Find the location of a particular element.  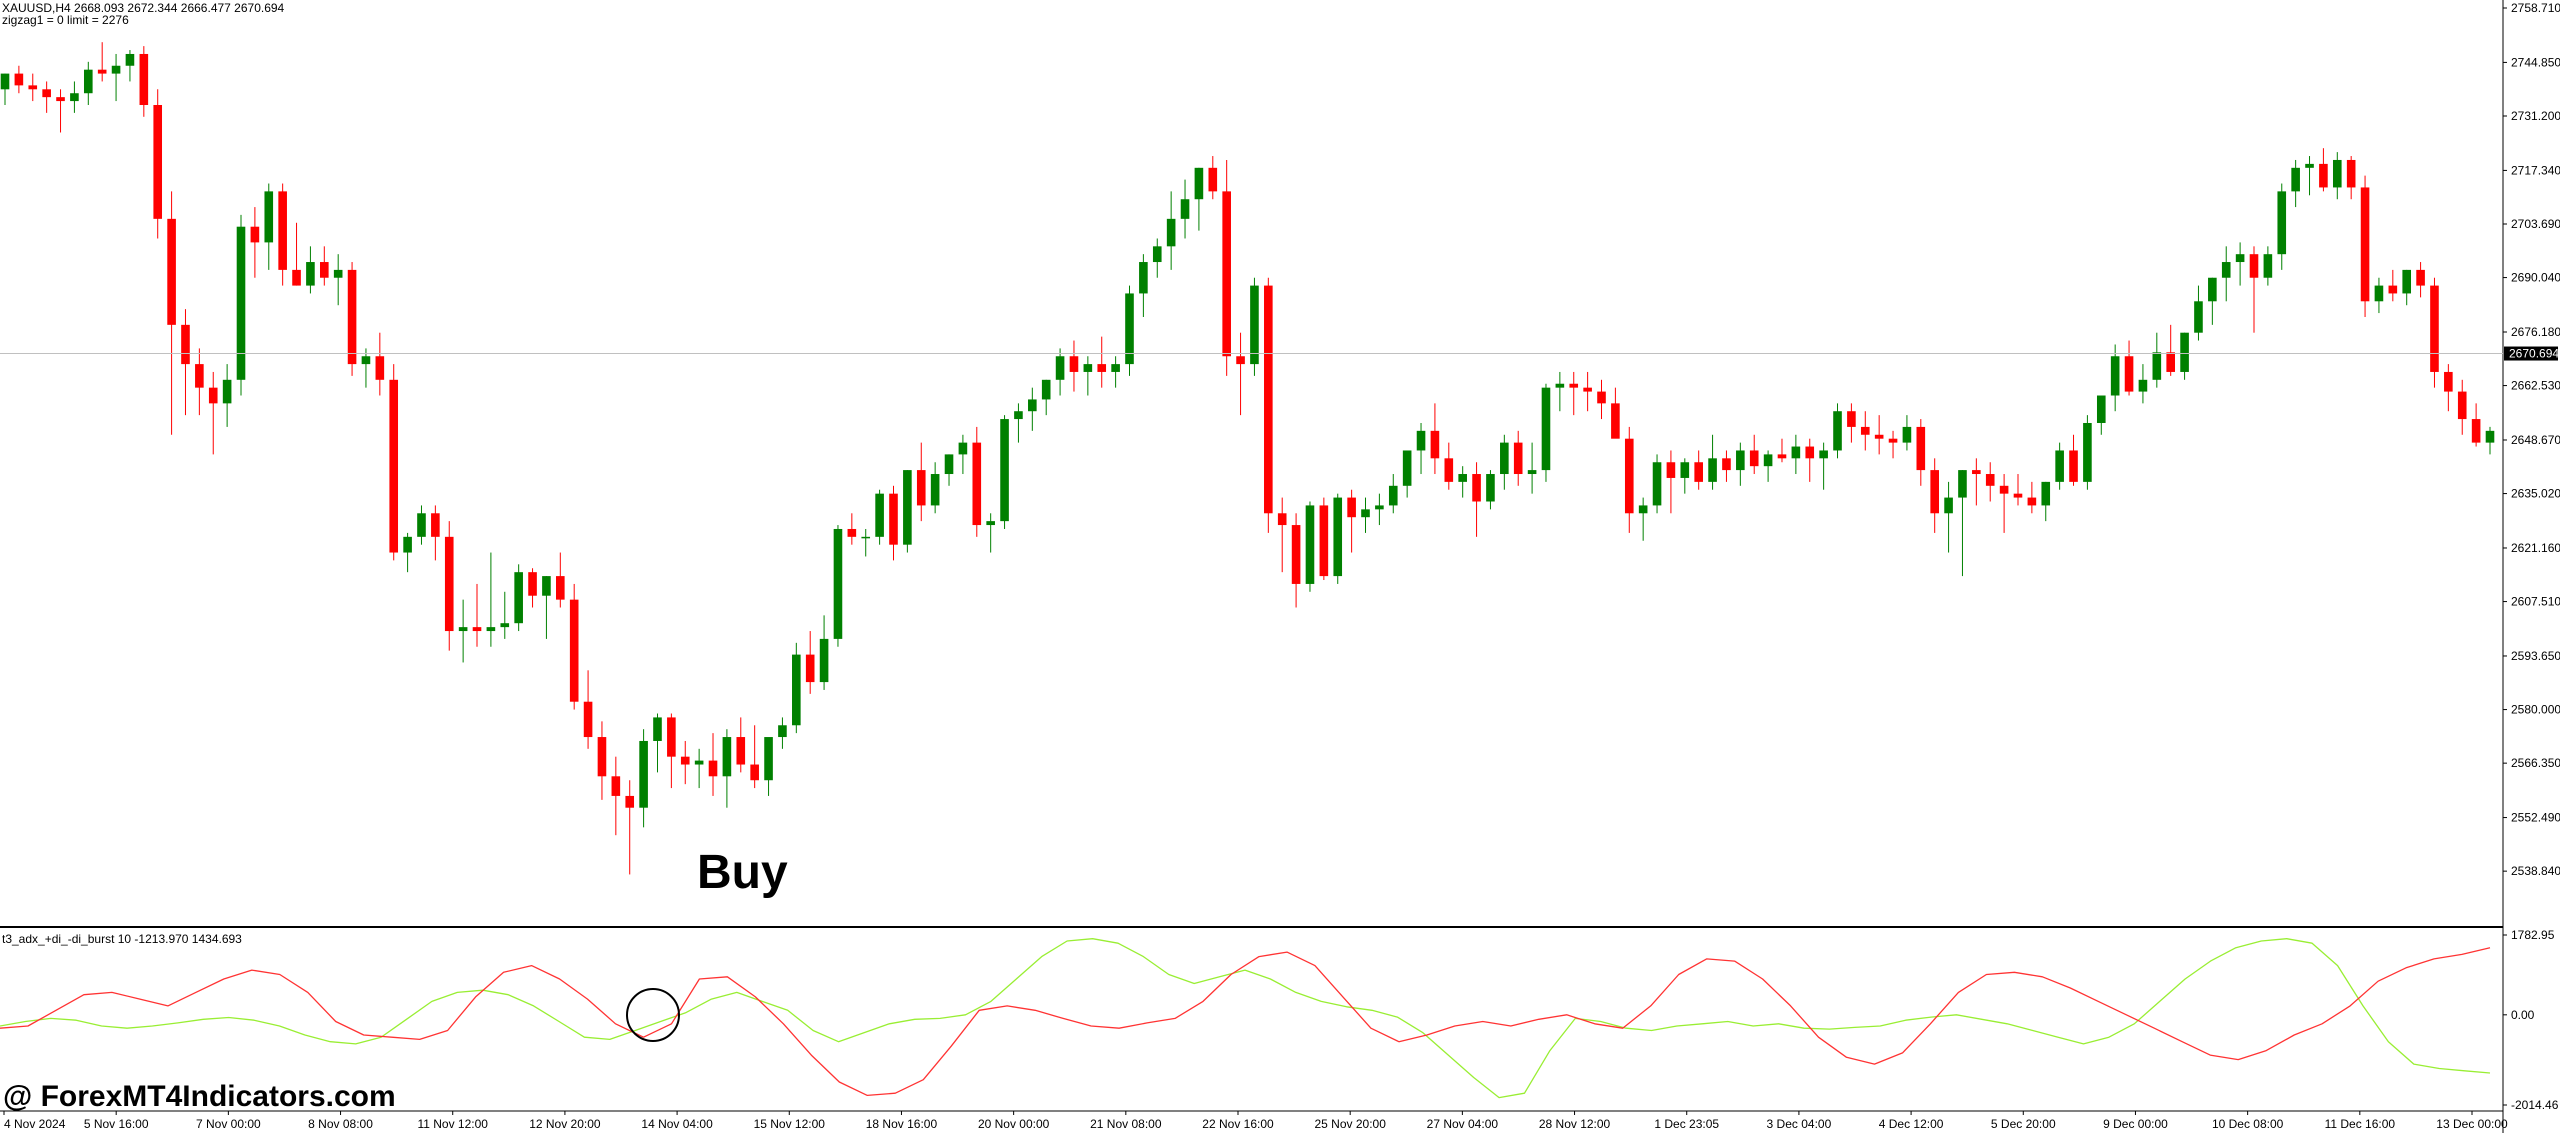

price-tick-label: 2717.340 is located at coordinates (2535, 170).